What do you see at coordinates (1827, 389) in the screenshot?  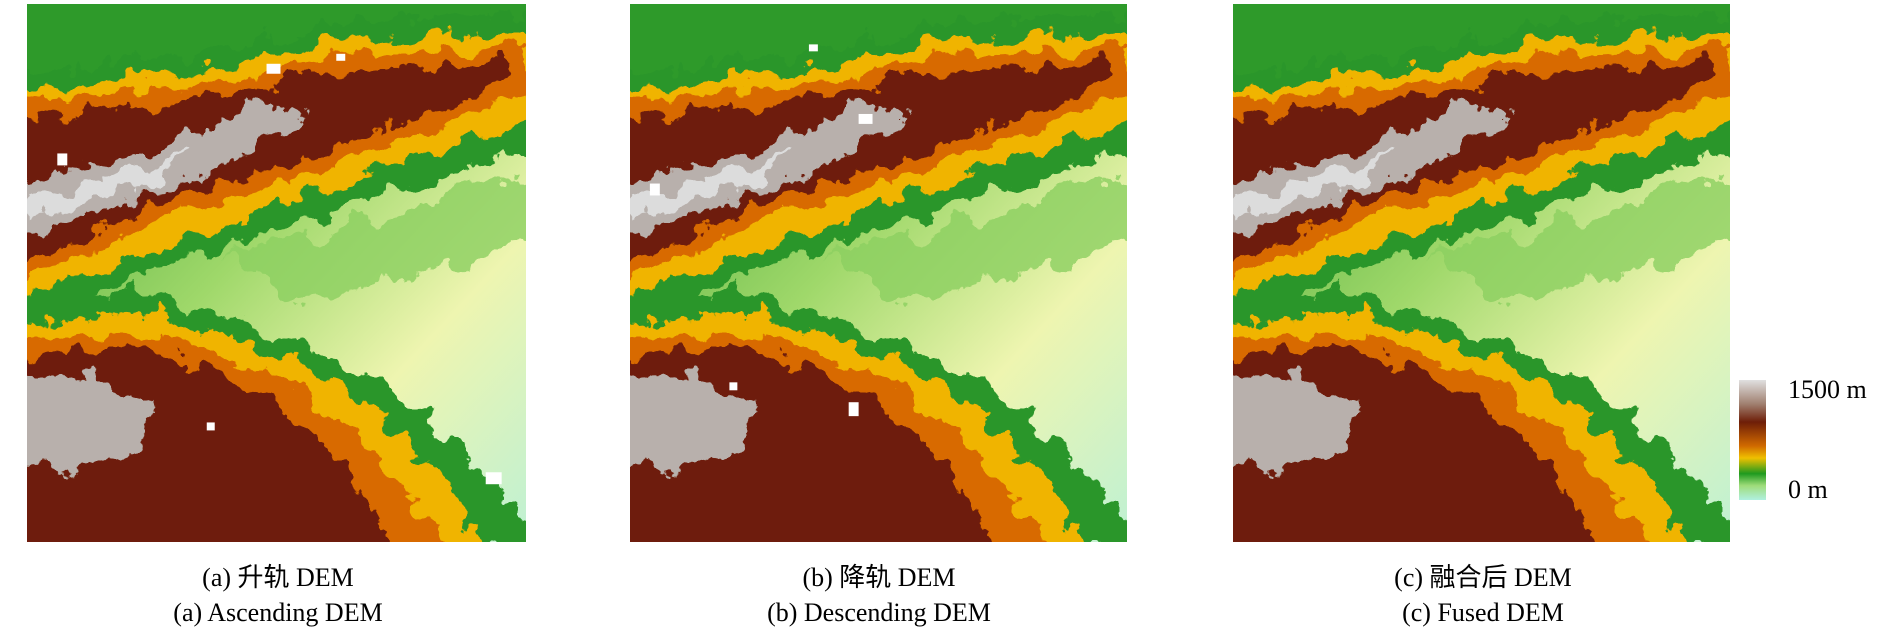 I see `colorbar-max-label: 1500 m` at bounding box center [1827, 389].